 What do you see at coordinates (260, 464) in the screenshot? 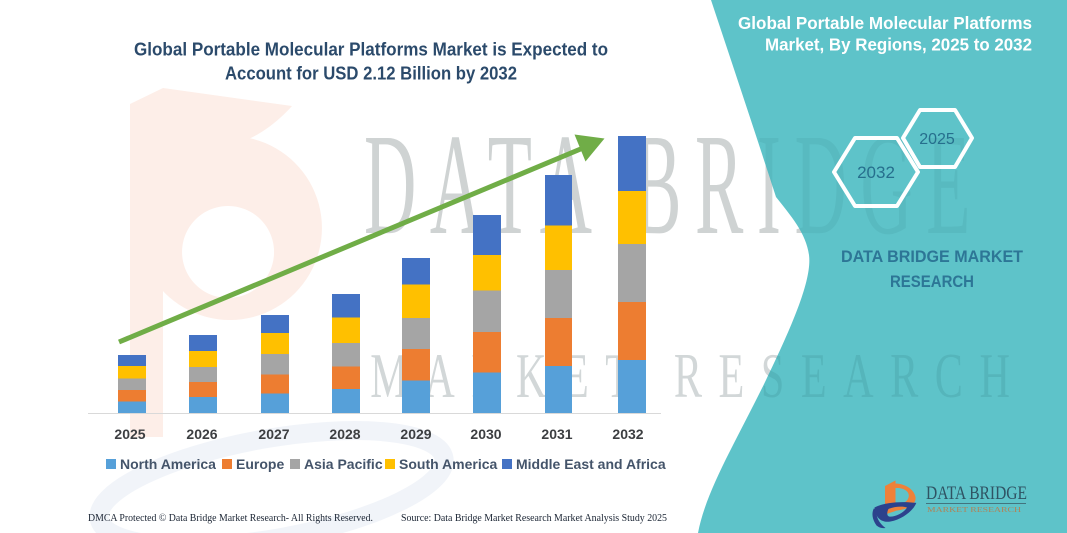
I see `svg-text: Europe` at bounding box center [260, 464].